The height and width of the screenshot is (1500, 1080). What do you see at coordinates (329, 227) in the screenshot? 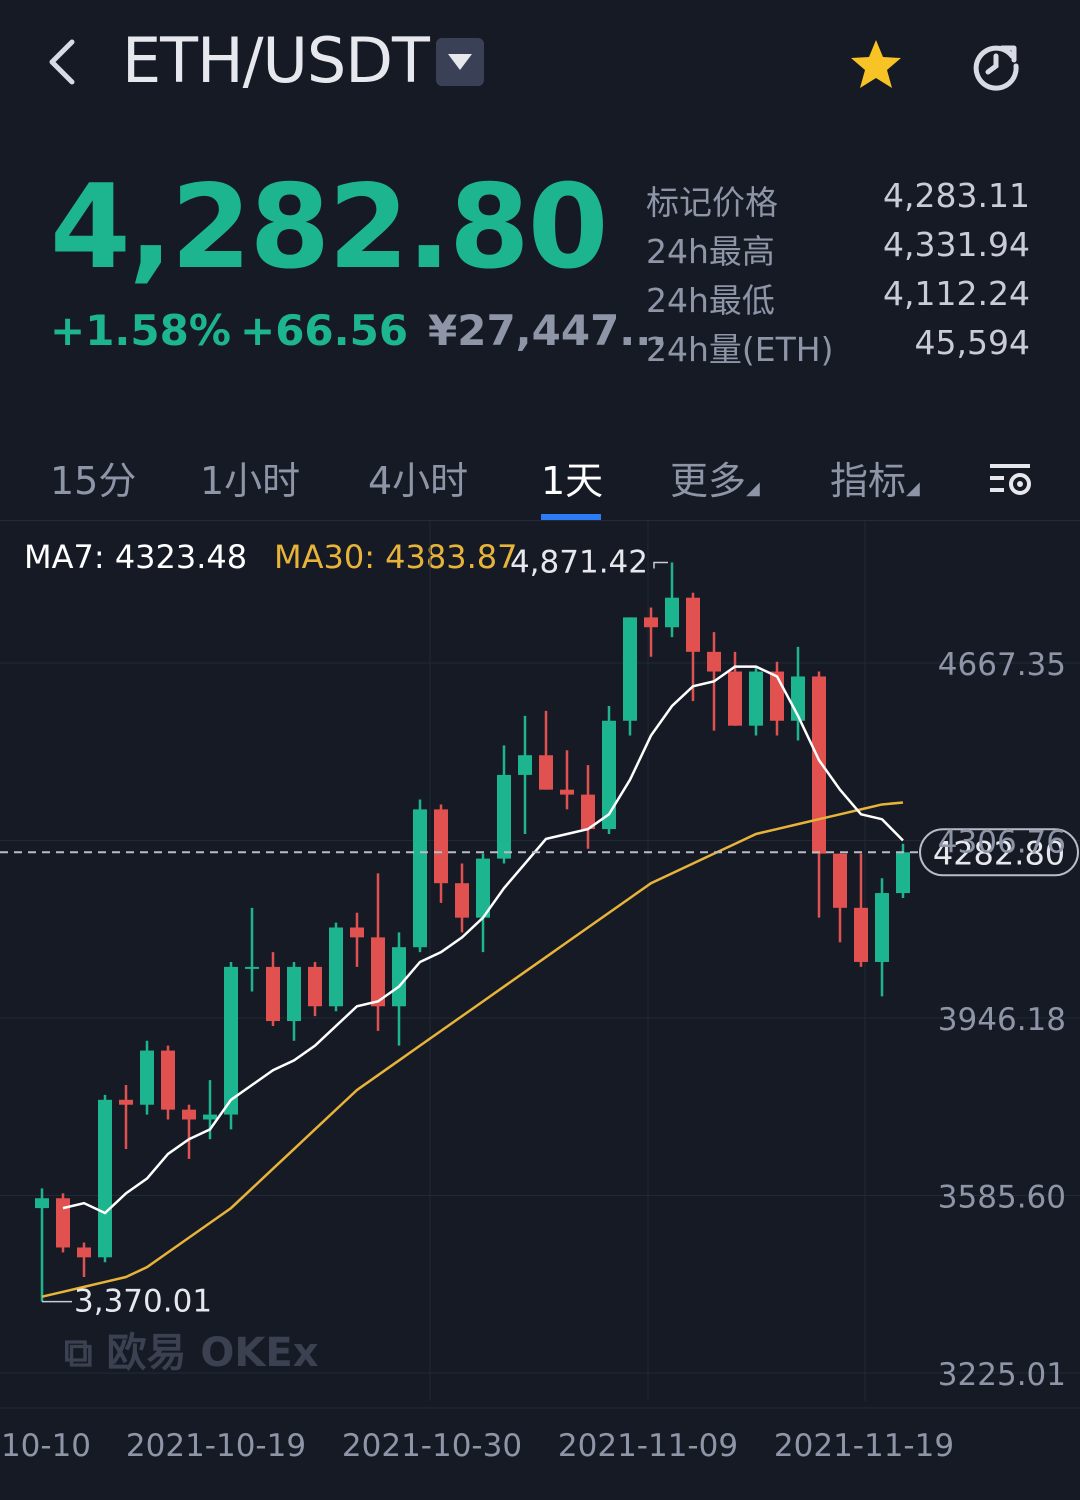
I see `last-price: 4,282.80` at bounding box center [329, 227].